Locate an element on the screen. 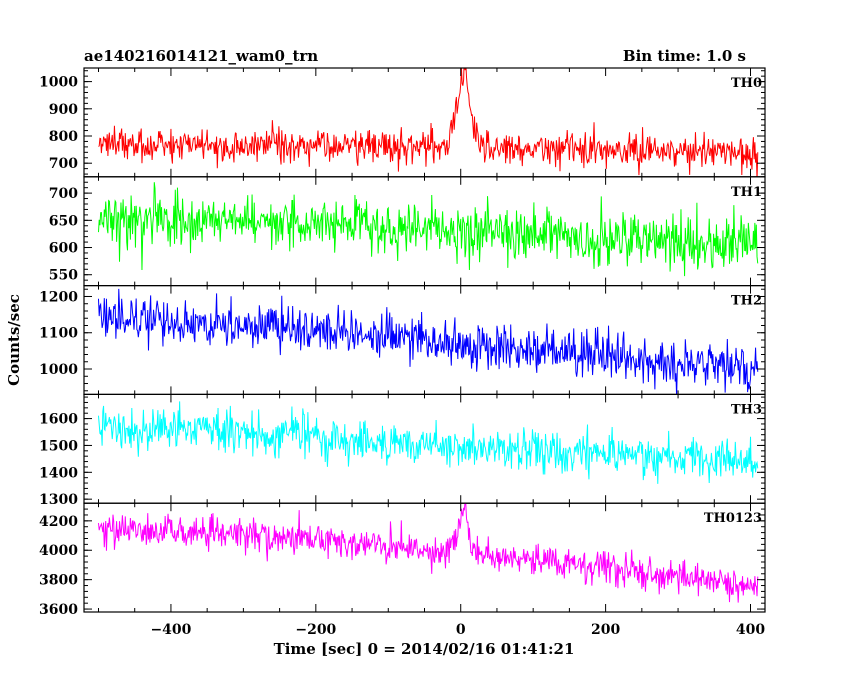 The image size is (850, 680). y-tick-label: 1100 is located at coordinates (58, 334).